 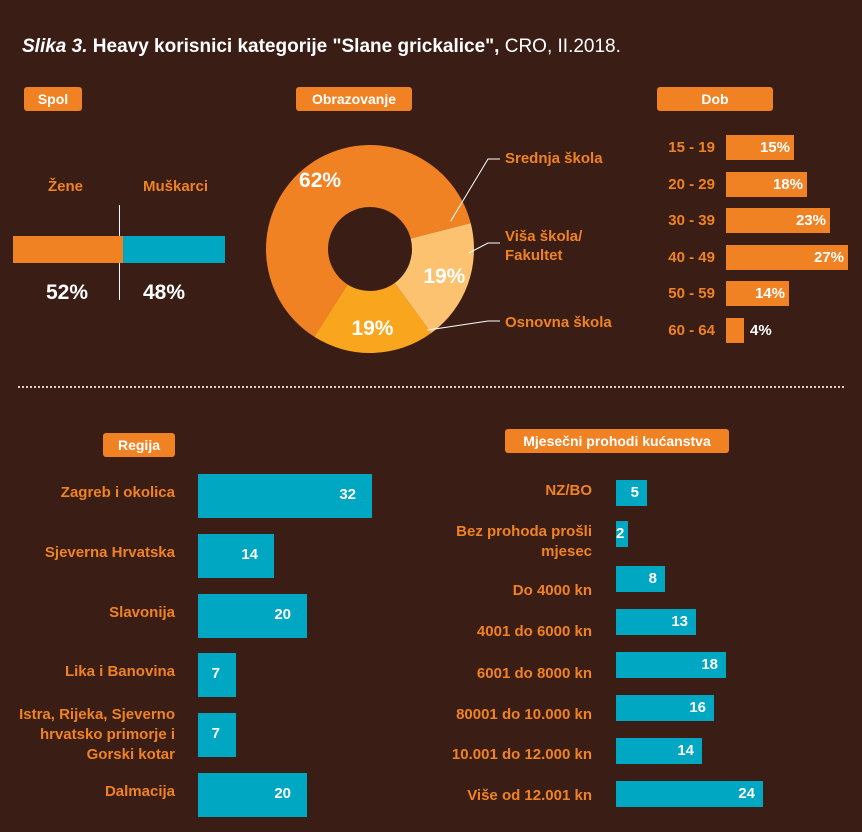 What do you see at coordinates (463, 325) in the screenshot?
I see `donut-leader-osnovna` at bounding box center [463, 325].